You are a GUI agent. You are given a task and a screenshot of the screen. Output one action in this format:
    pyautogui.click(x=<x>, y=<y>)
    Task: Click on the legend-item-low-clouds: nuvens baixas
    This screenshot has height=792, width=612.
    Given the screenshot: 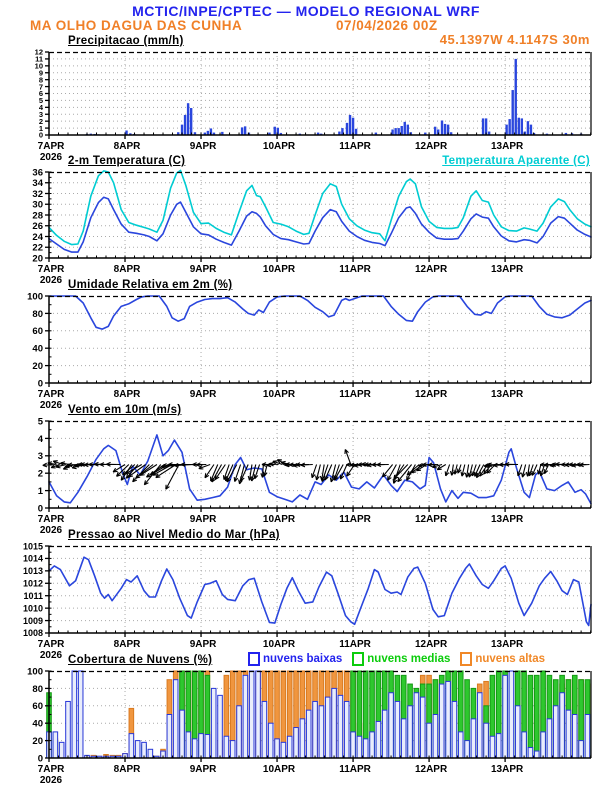 What is the action you would take?
    pyautogui.click(x=295, y=659)
    